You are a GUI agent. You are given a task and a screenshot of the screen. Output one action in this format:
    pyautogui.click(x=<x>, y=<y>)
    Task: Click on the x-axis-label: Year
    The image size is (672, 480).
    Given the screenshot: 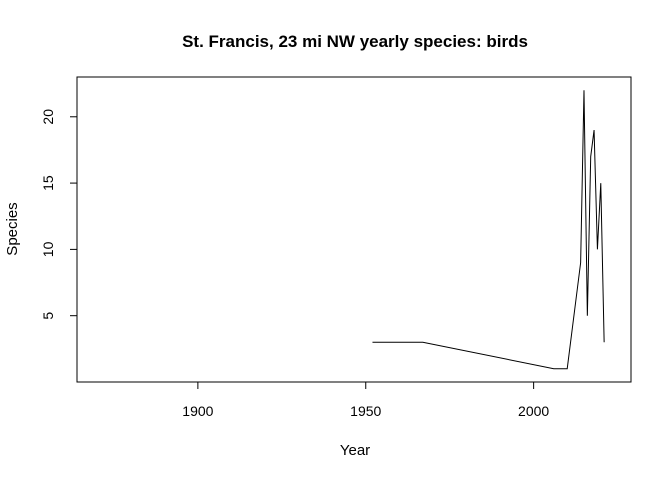 What is the action you would take?
    pyautogui.click(x=355, y=450)
    